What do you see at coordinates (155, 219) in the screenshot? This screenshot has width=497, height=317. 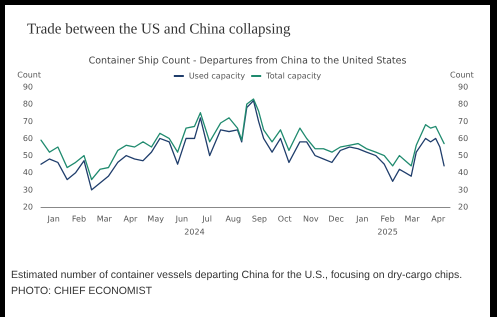 I see `x-tick-label: May` at bounding box center [155, 219].